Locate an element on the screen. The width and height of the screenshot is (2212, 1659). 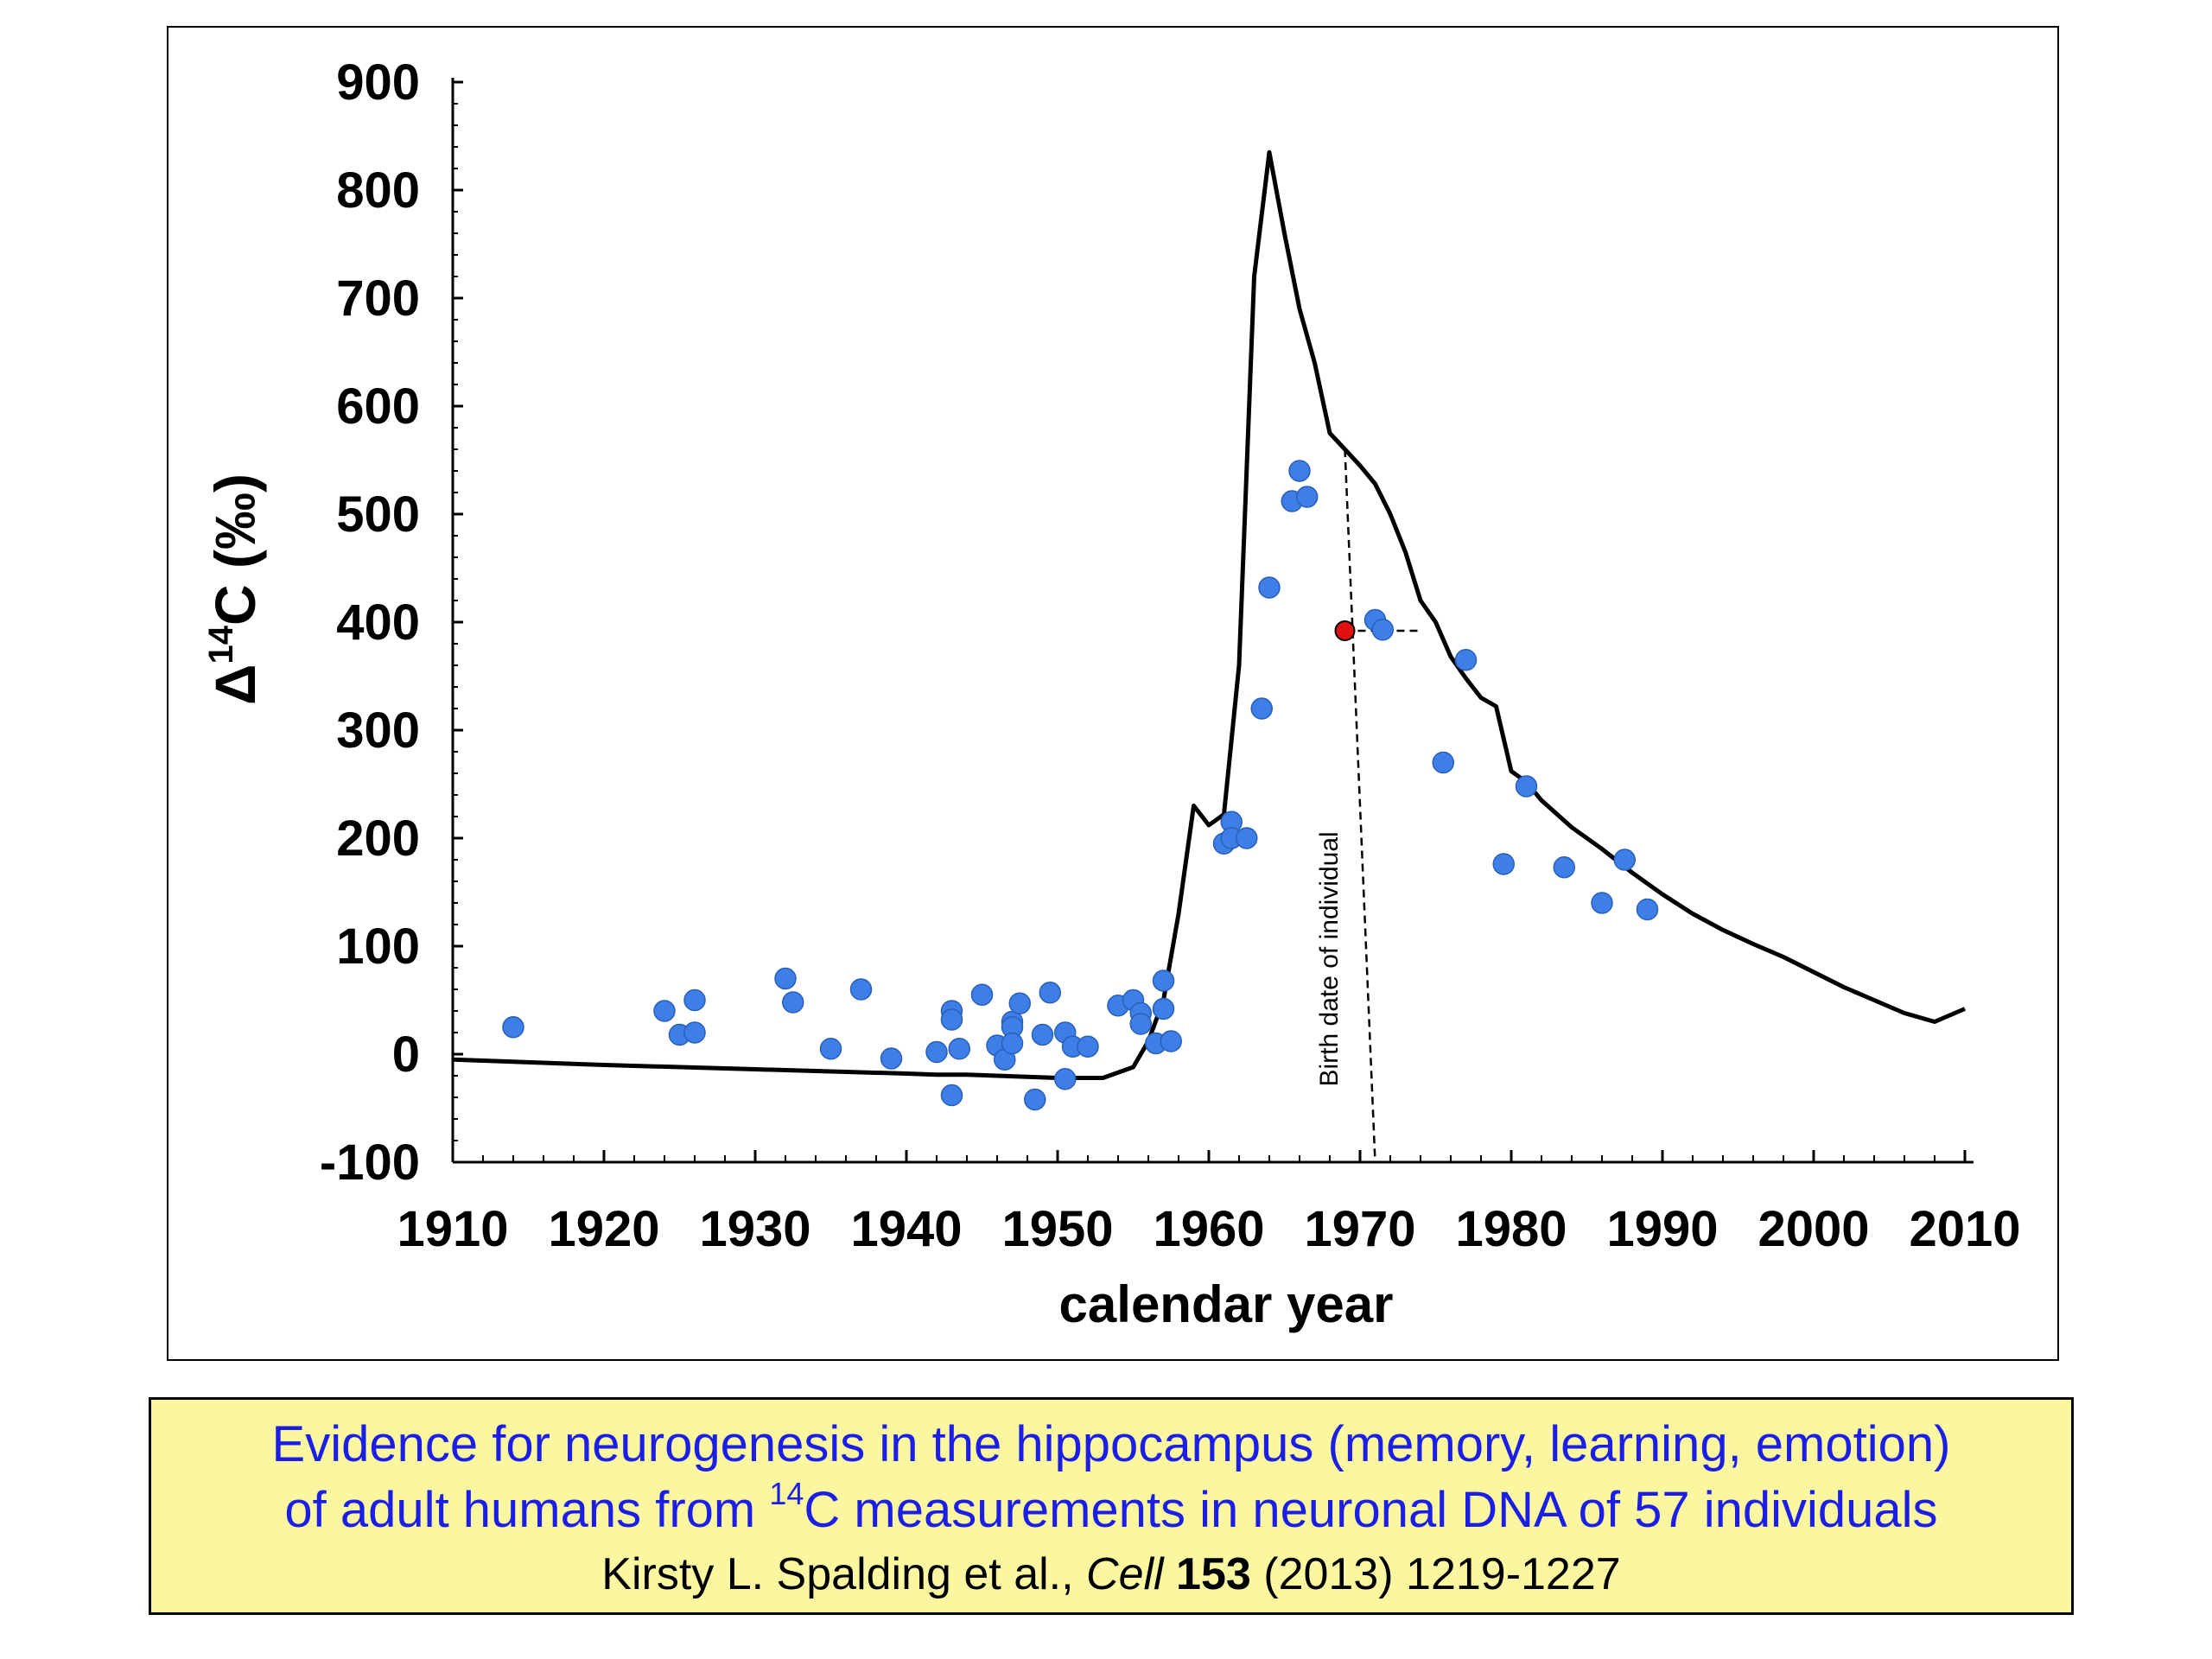
citation-author: Kirsty L. Spalding et al., is located at coordinates (844, 1574).